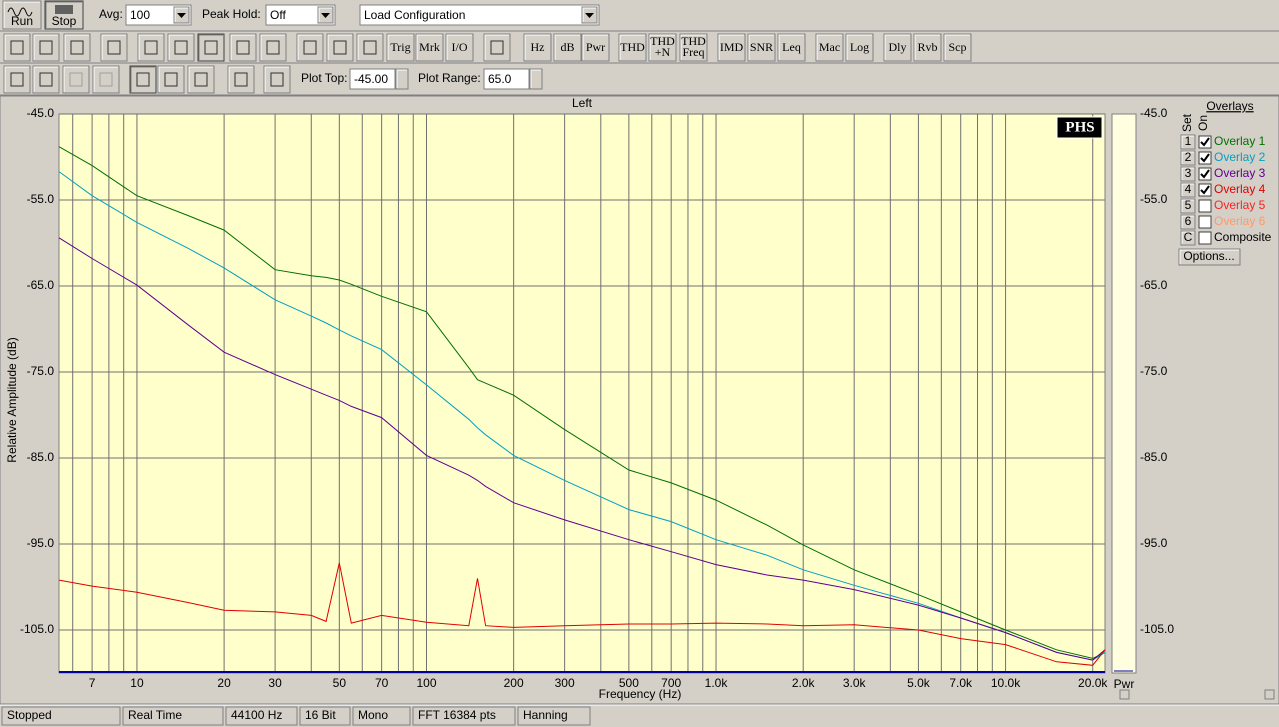 The image size is (1279, 727). What do you see at coordinates (1079, 127) in the screenshot?
I see `logo-box` at bounding box center [1079, 127].